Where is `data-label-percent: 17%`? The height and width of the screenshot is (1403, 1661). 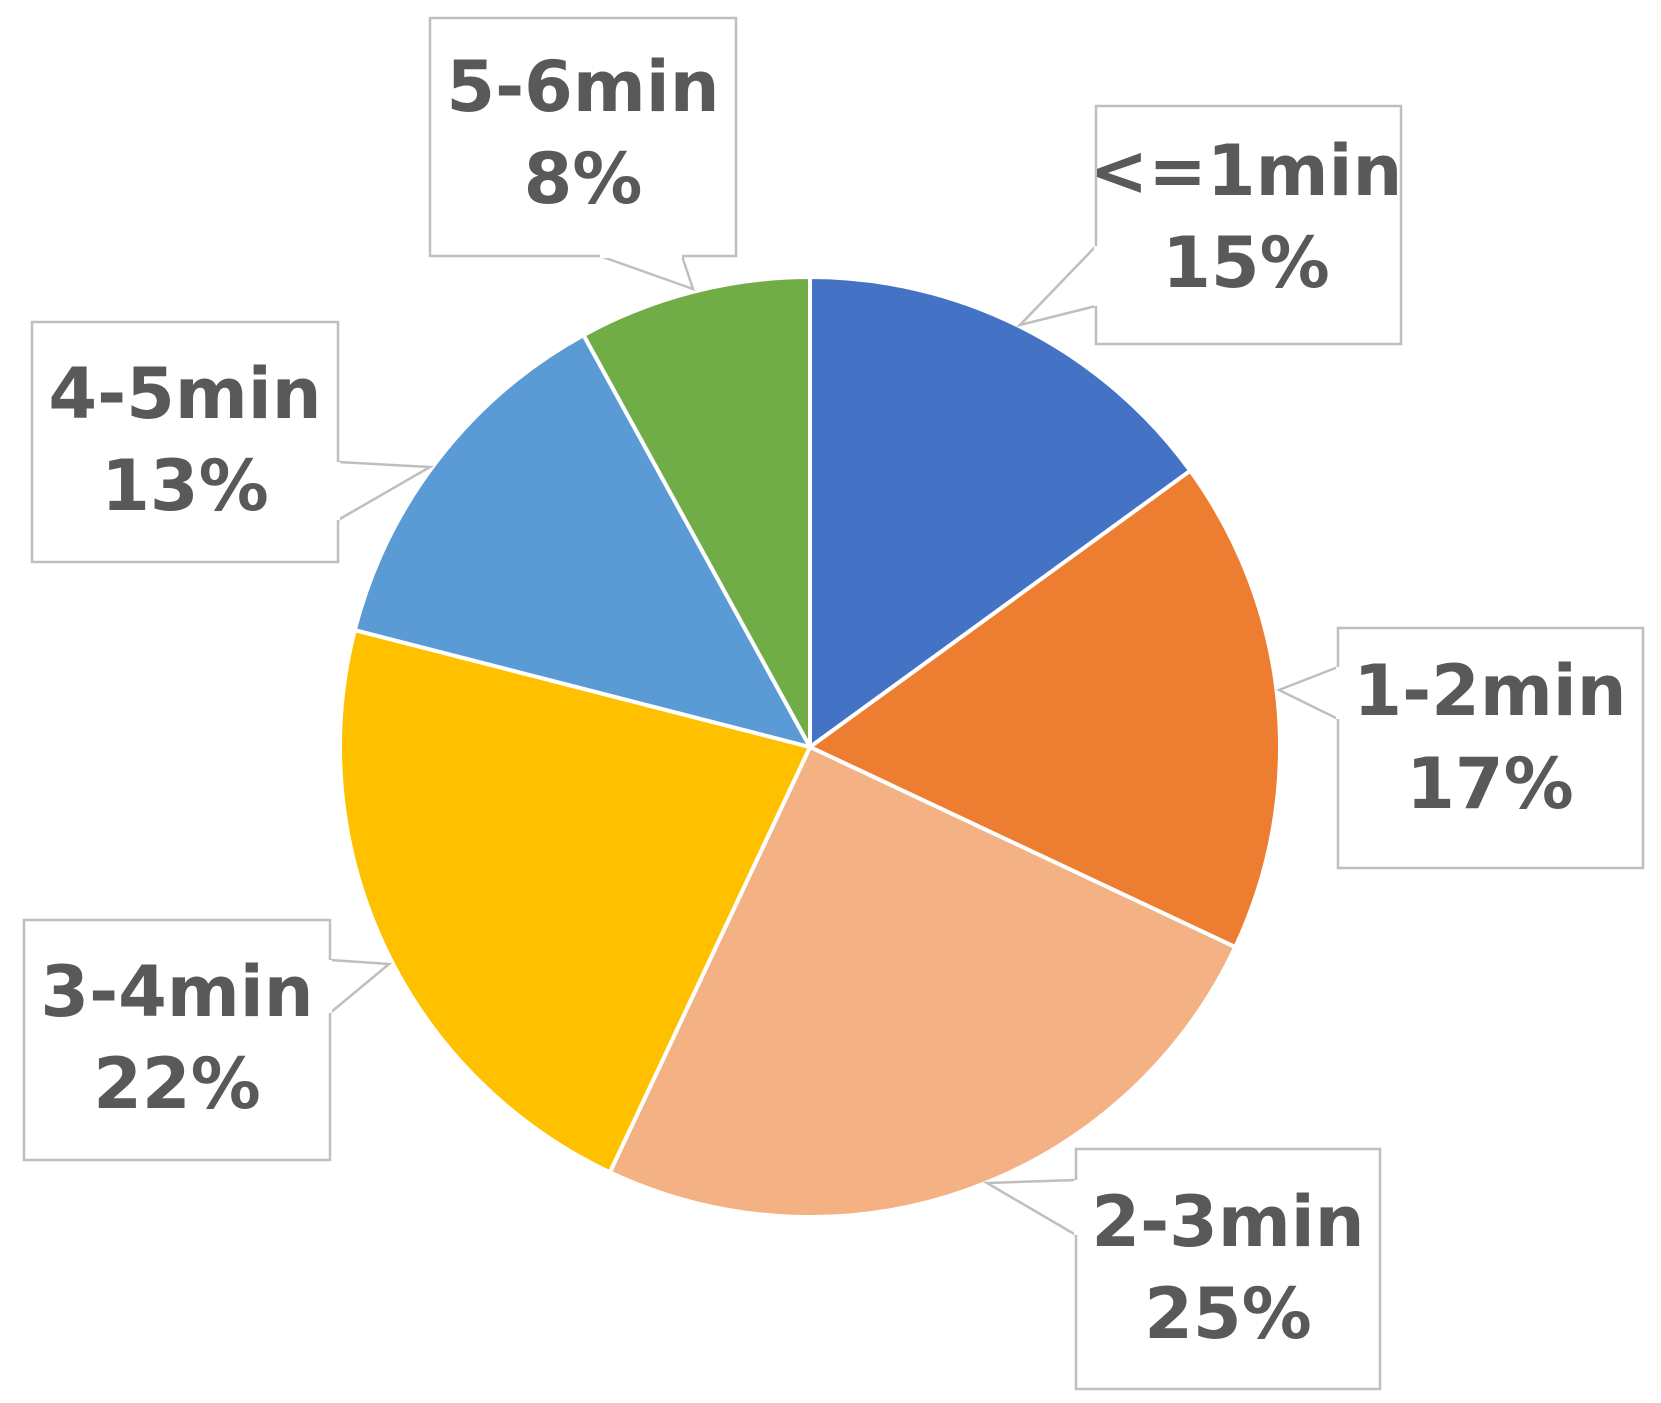
data-label-percent: 17% is located at coordinates (1490, 784).